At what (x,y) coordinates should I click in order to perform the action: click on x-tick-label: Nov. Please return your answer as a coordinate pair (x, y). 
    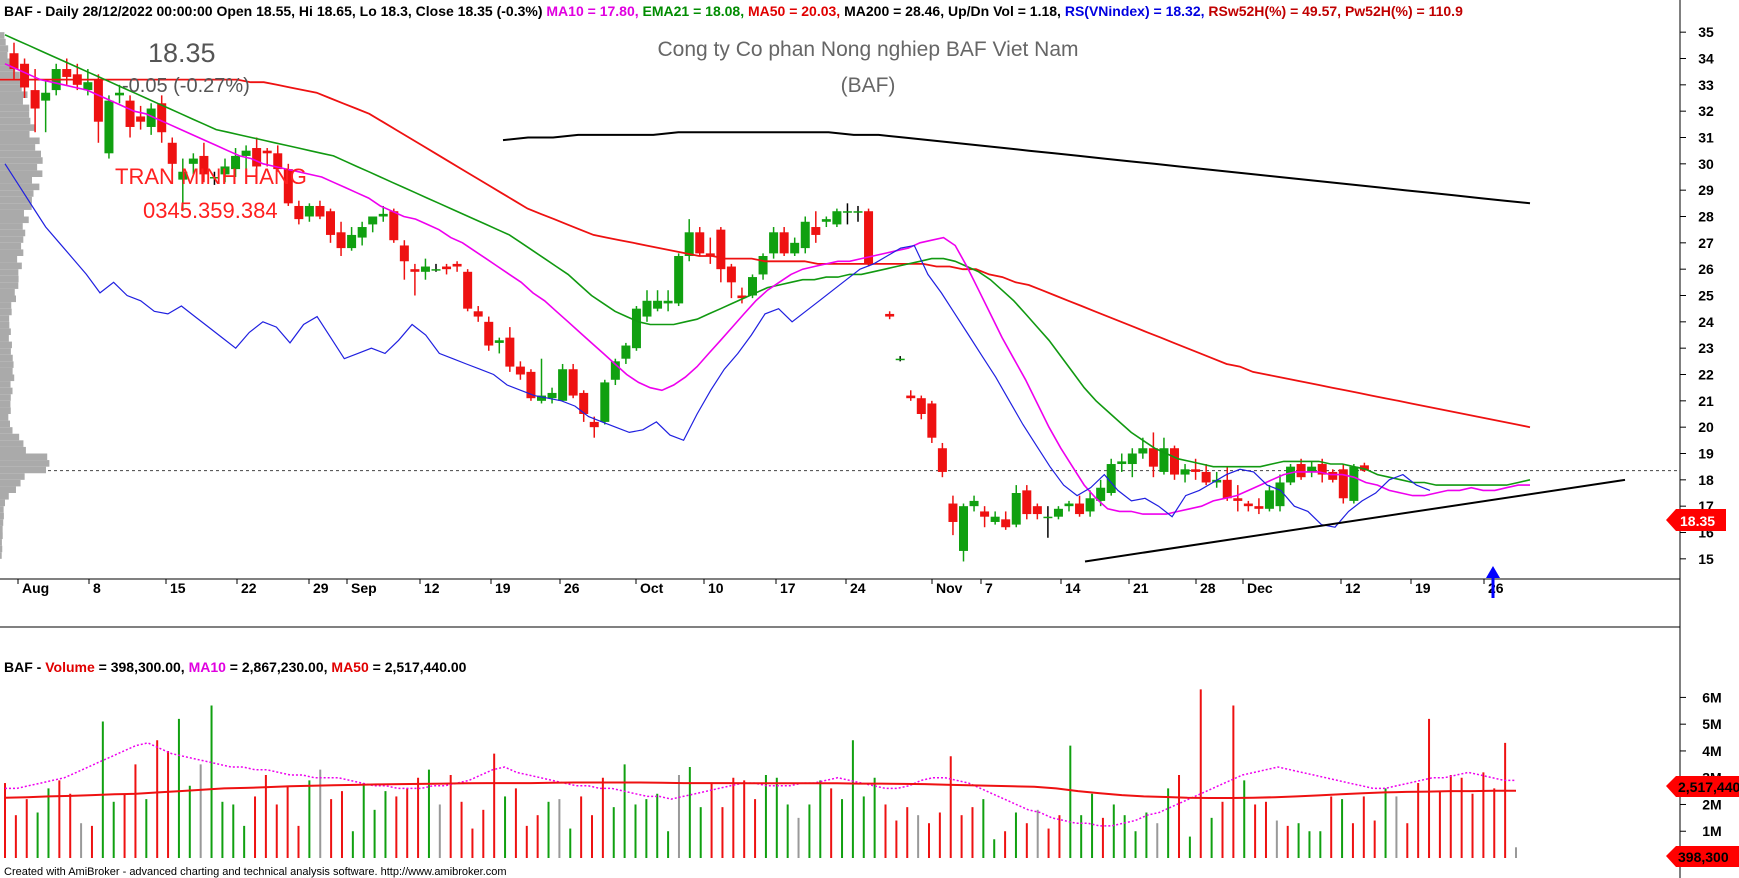
    Looking at the image, I should click on (949, 588).